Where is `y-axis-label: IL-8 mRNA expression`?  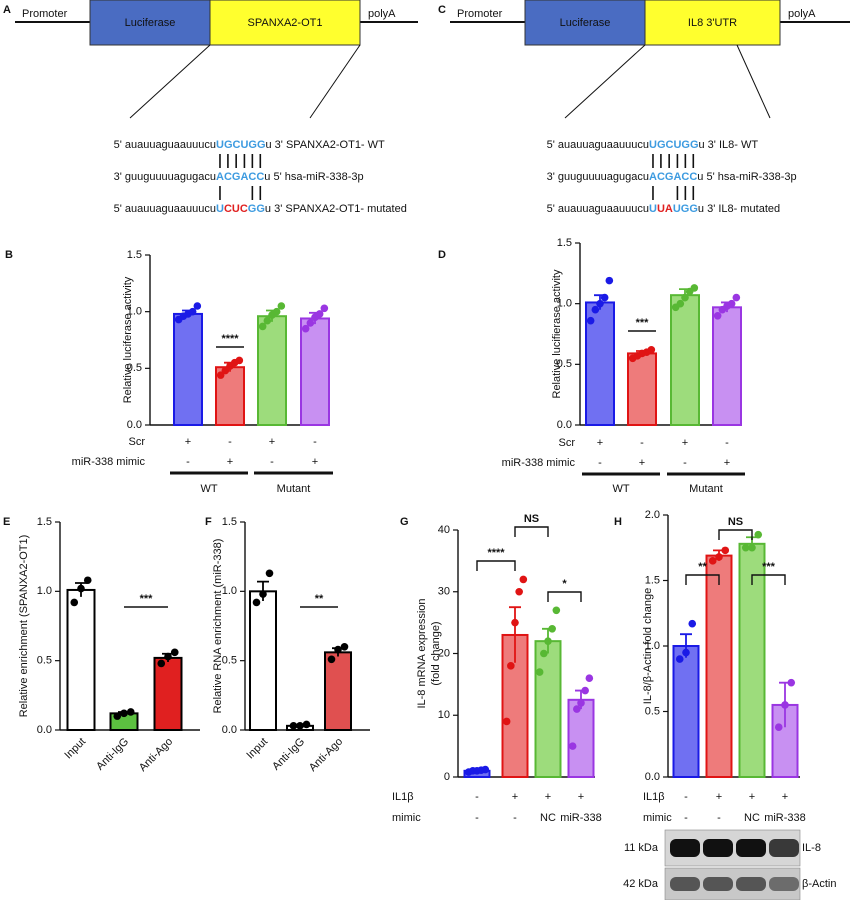 y-axis-label: IL-8 mRNA expression is located at coordinates (422, 653).